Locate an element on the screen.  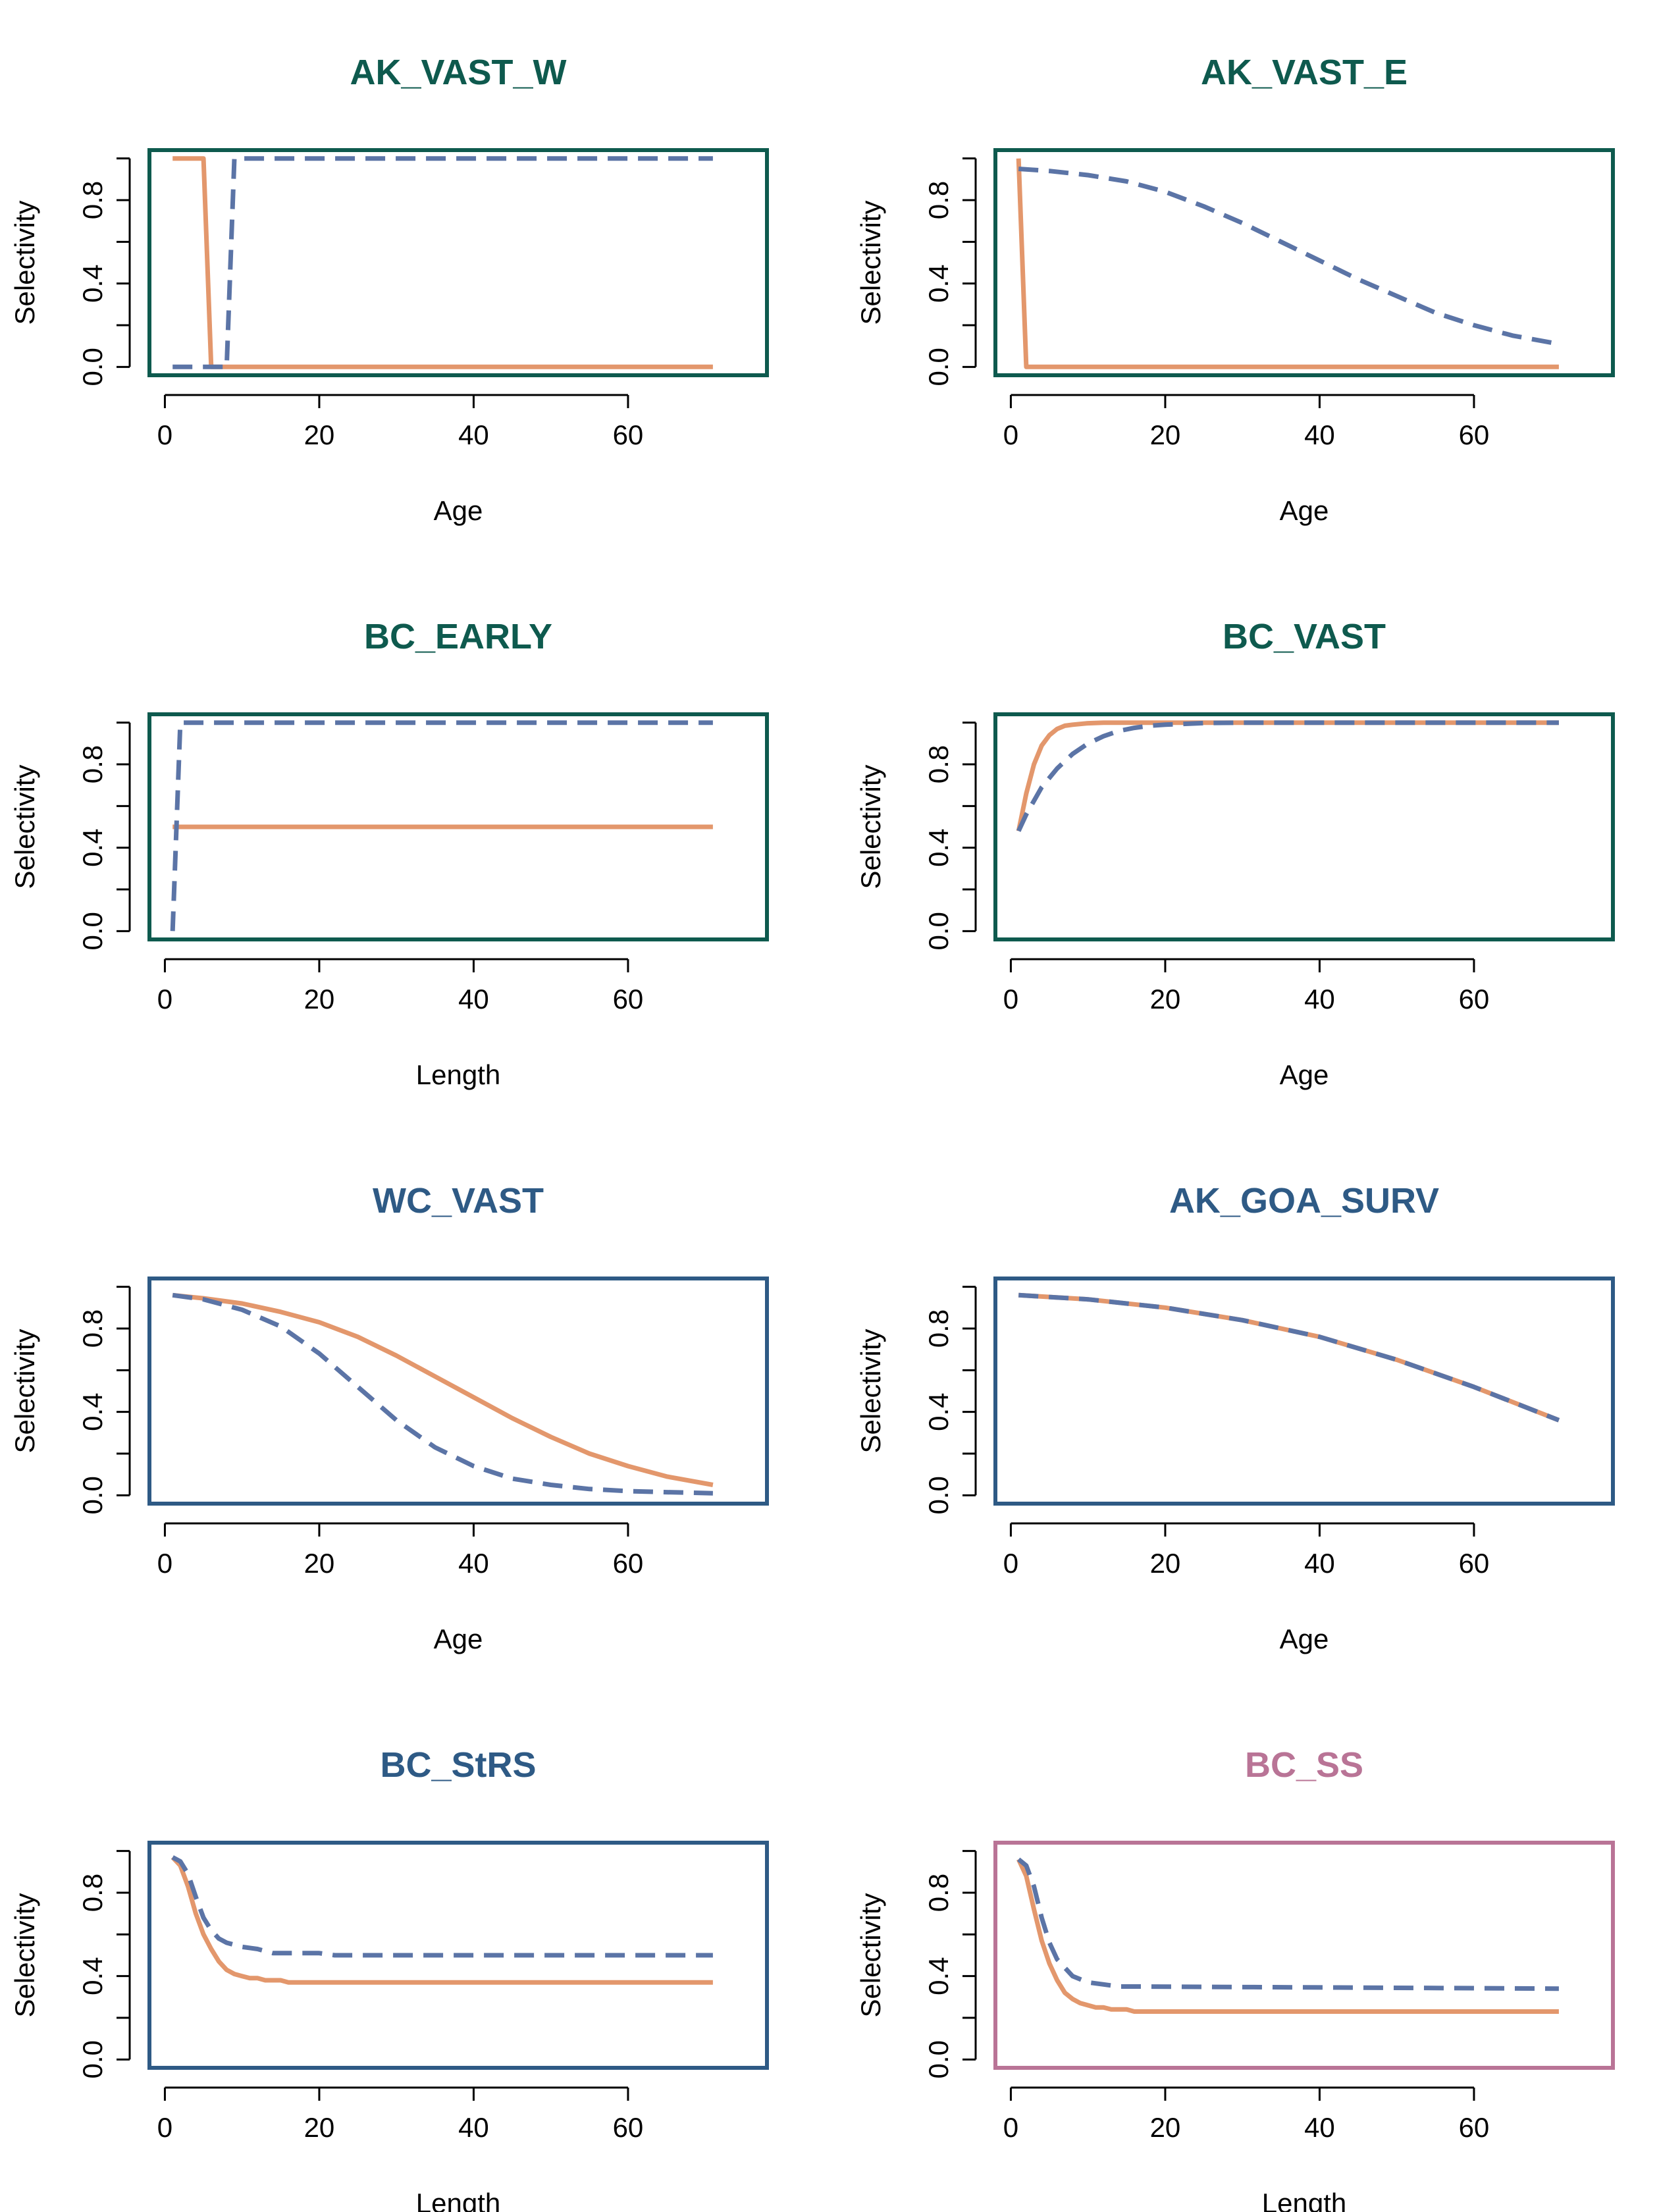
panel-title: AK_VAST_E is located at coordinates (1304, 72).